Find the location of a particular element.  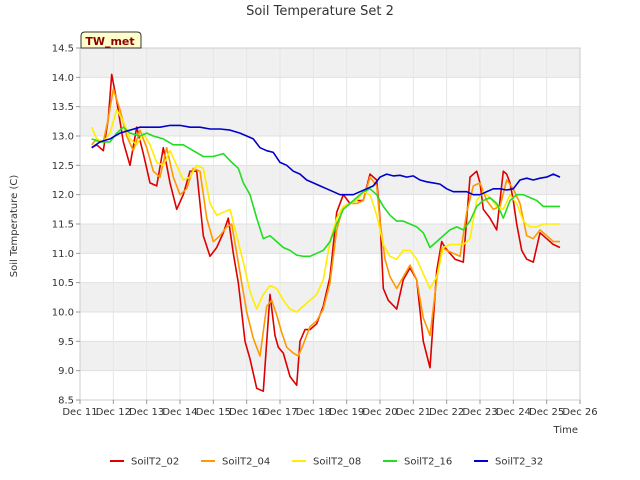

x-tick-label: Dec 16 is located at coordinates (246, 412).